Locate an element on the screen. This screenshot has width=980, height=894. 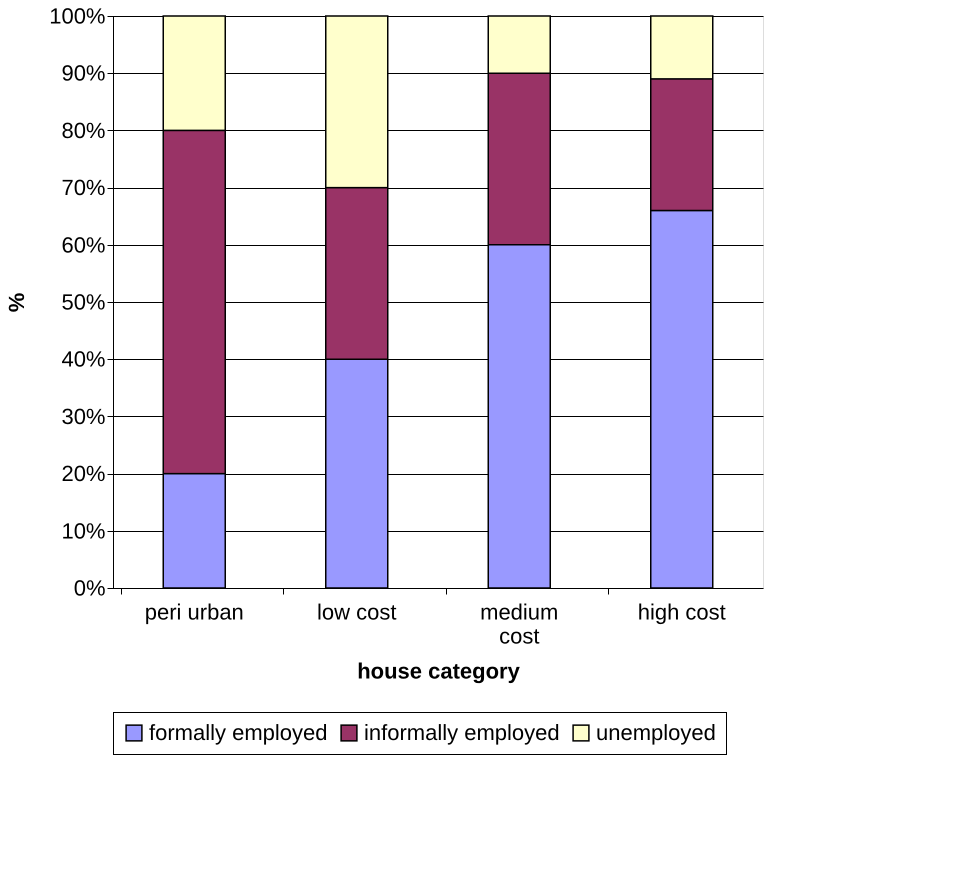
legend-label: informally employed is located at coordinates (462, 732).